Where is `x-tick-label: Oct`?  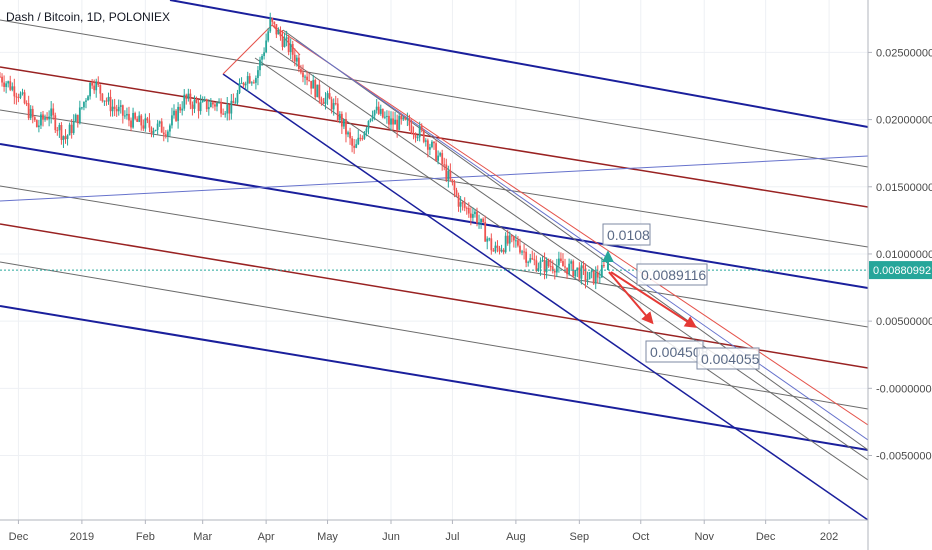
x-tick-label: Oct is located at coordinates (640, 537).